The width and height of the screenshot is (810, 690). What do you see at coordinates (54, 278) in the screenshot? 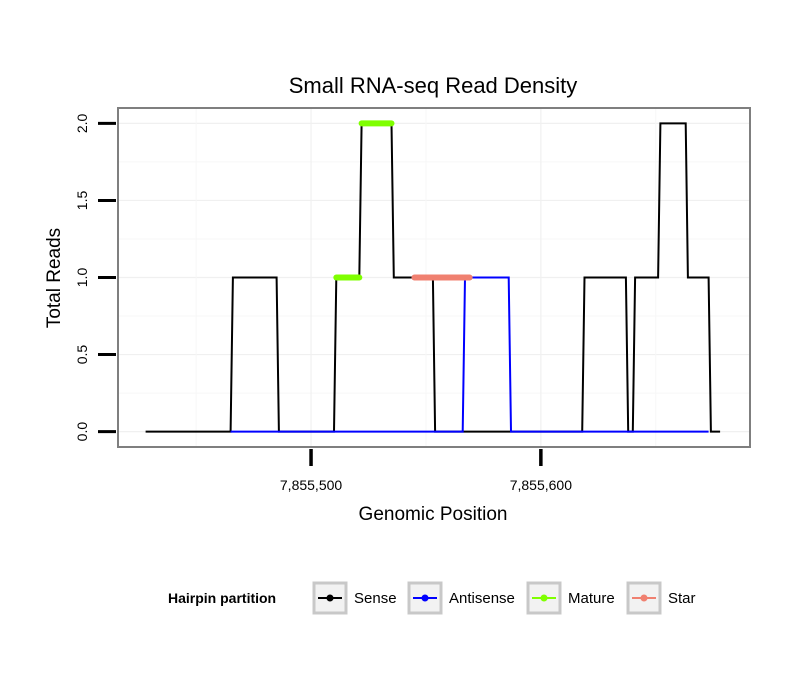
I see `y-axis-title: Total Reads` at bounding box center [54, 278].